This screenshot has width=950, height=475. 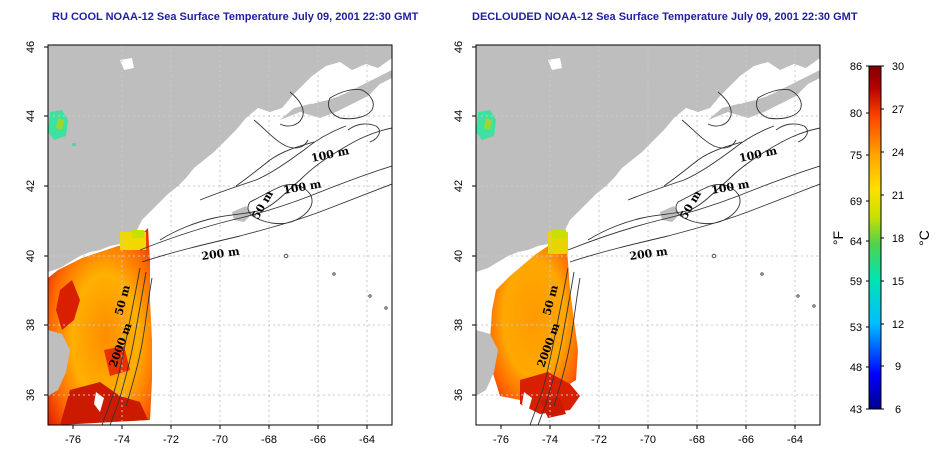 What do you see at coordinates (898, 282) in the screenshot?
I see `celsius-tick: 15` at bounding box center [898, 282].